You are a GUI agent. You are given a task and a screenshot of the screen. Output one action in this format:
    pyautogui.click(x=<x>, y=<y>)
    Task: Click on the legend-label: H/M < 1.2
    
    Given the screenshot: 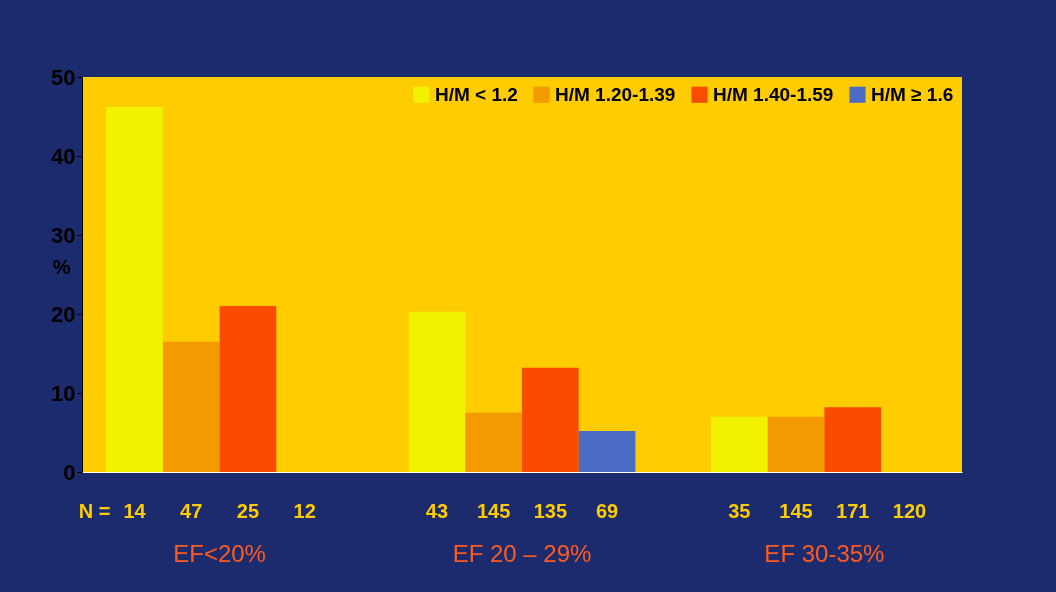 What is the action you would take?
    pyautogui.click(x=476, y=94)
    